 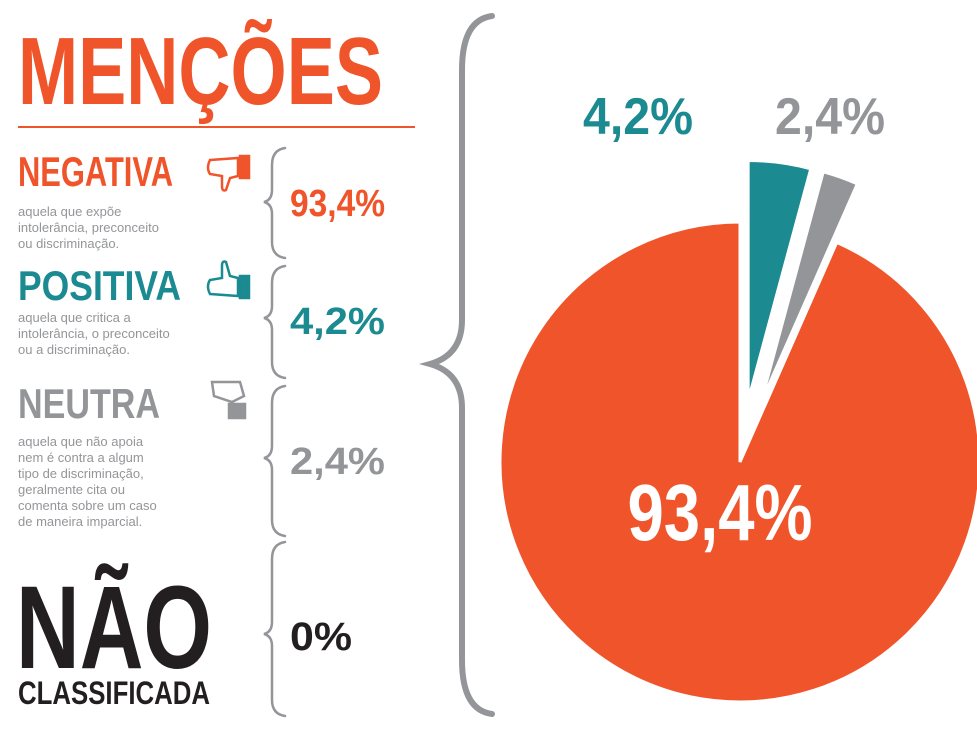 I want to click on category-description: intolerância, preconceito, so click(x=88, y=227).